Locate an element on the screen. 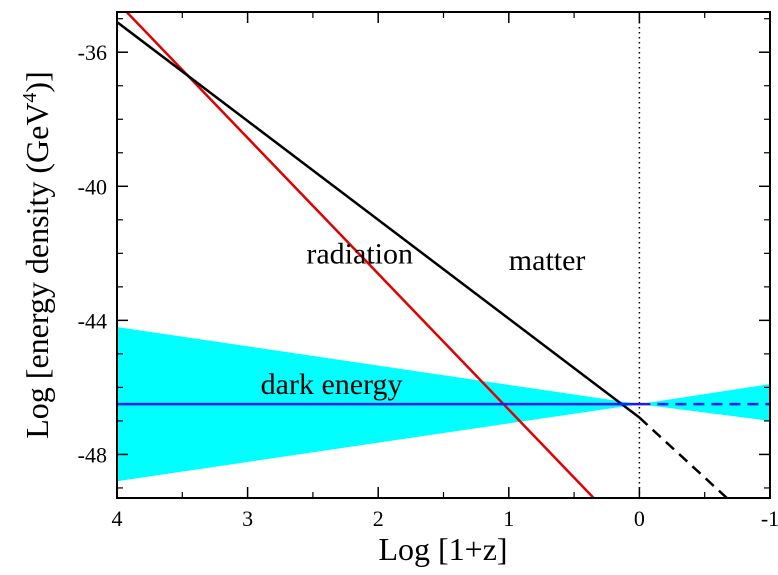 The height and width of the screenshot is (575, 778). x-tick-label: 1 is located at coordinates (508, 518).